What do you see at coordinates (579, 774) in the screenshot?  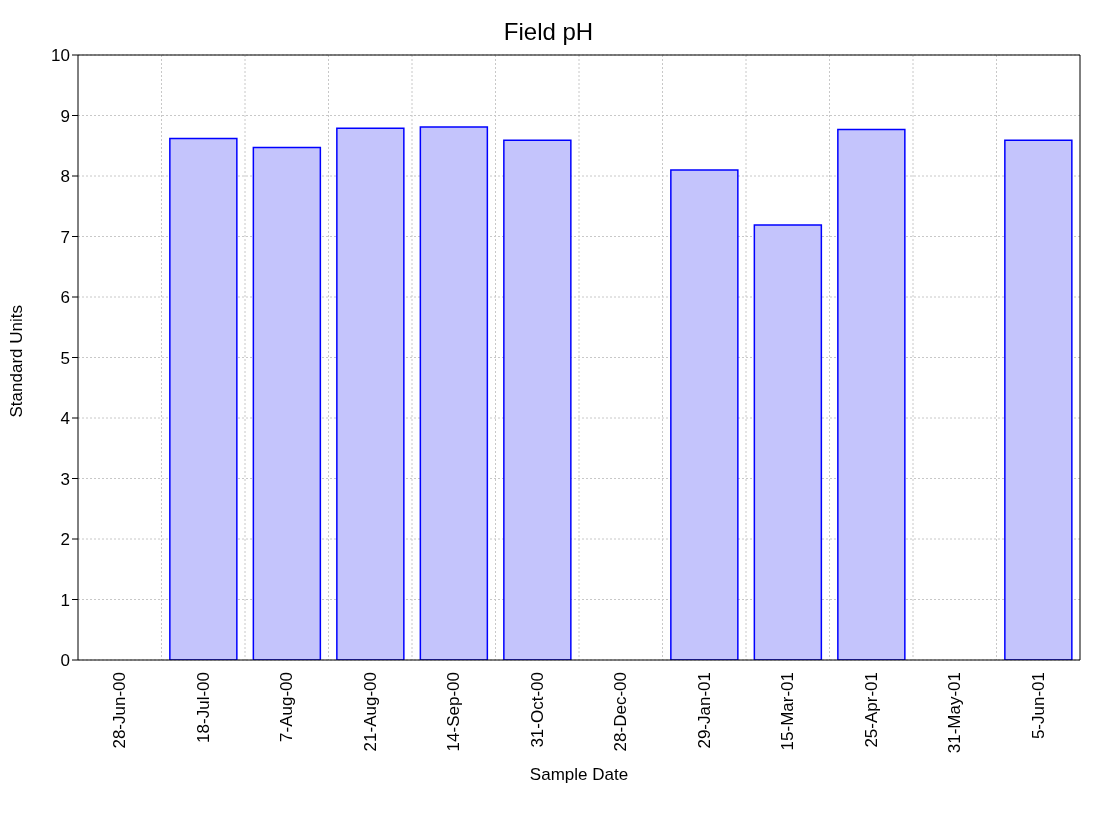 I see `x-axis-title: Sample Date` at bounding box center [579, 774].